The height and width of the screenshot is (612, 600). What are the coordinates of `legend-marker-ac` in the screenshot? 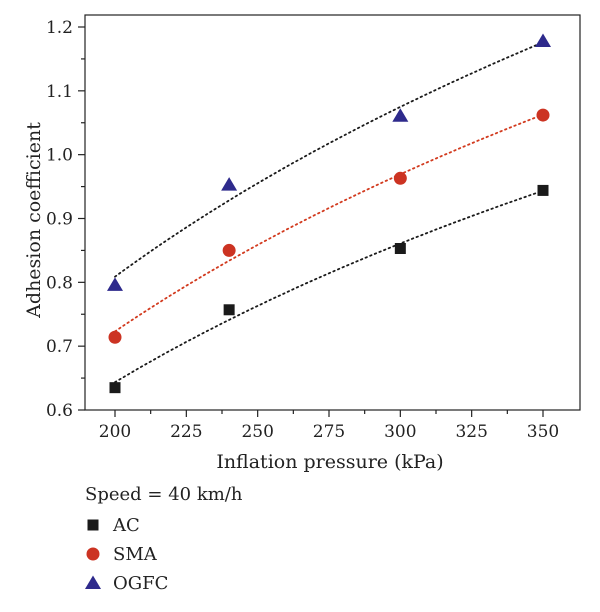 It's located at (93, 525).